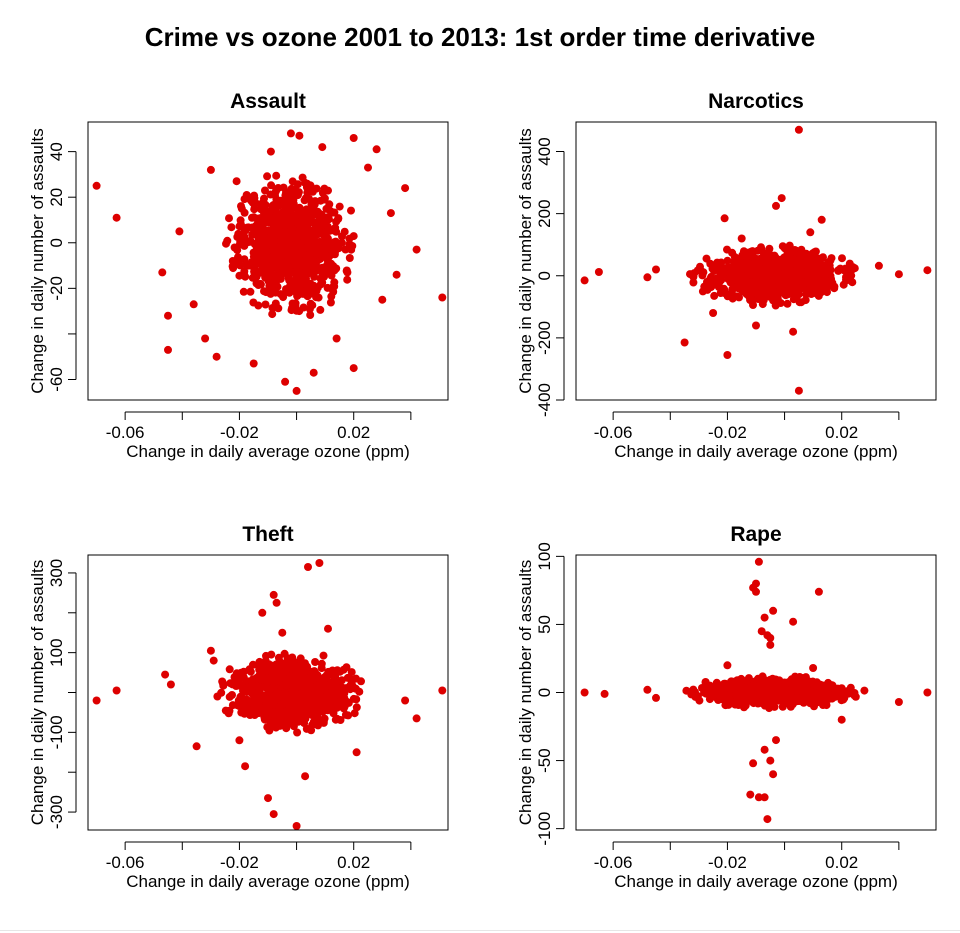 The width and height of the screenshot is (960, 933). Describe the element at coordinates (480, 930) in the screenshot. I see `bottom-divider` at that location.